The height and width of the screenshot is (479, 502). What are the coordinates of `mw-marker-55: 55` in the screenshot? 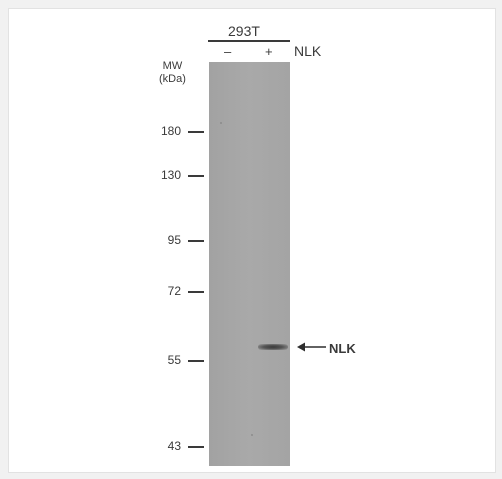 It's located at (184, 360).